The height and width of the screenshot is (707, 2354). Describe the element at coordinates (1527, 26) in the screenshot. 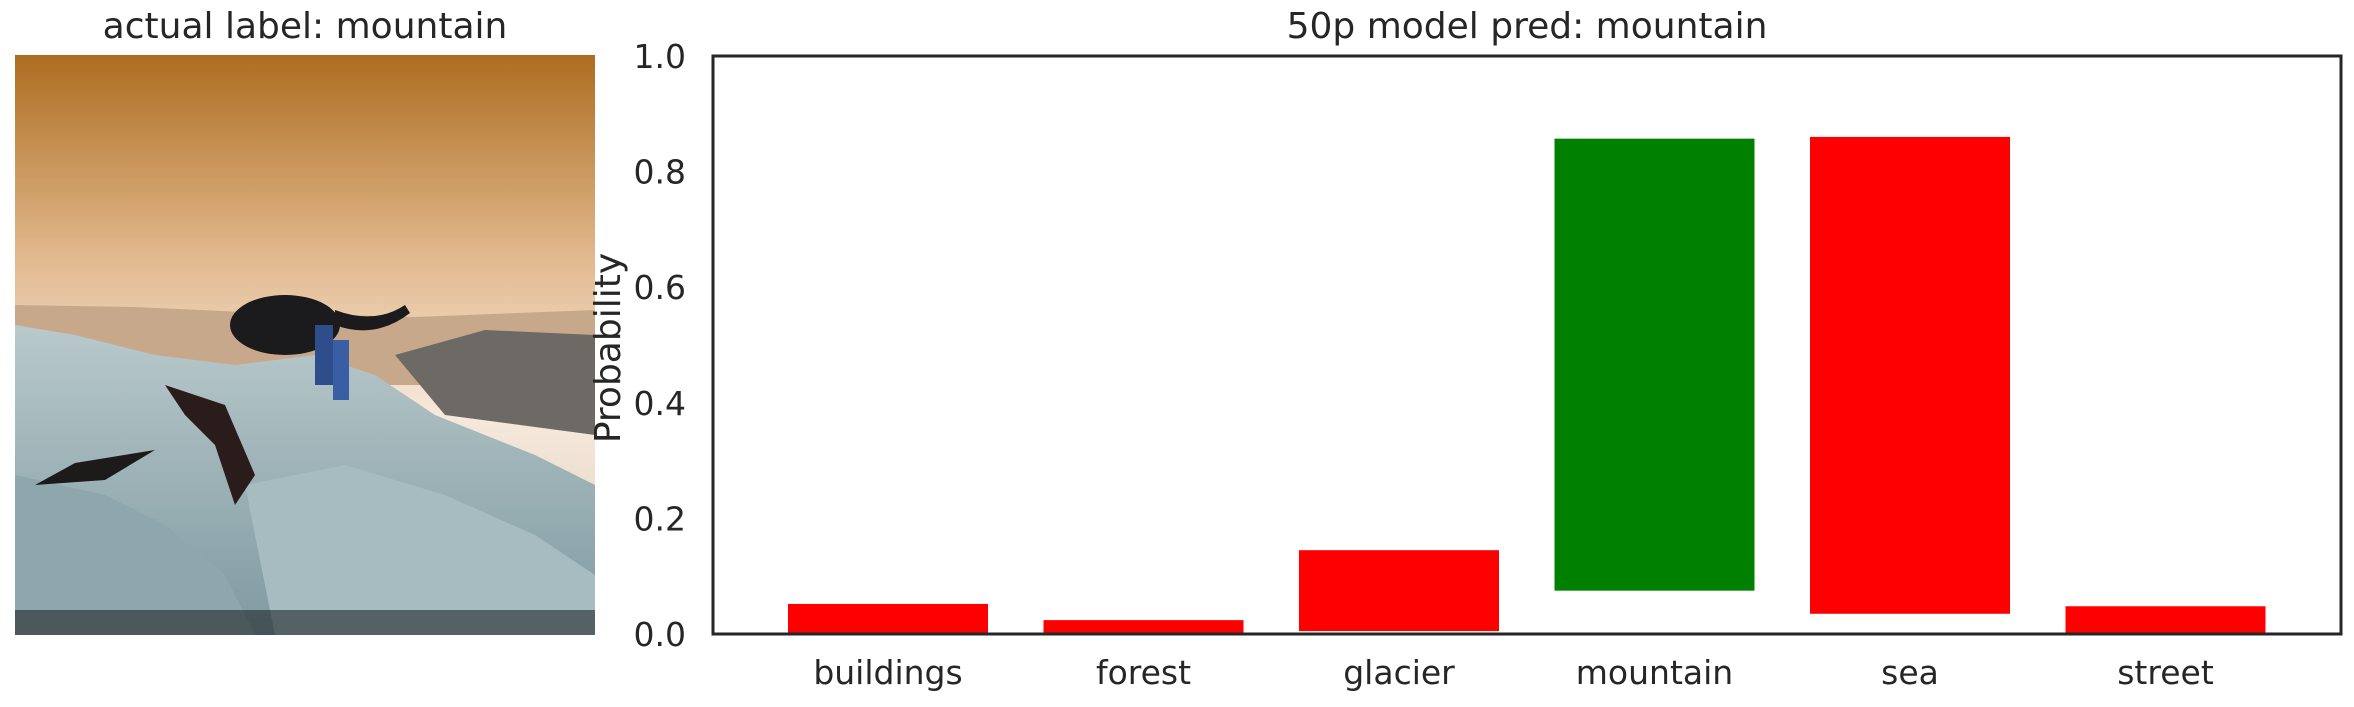

I see `chart-title: 50p model pred: mountain` at that location.